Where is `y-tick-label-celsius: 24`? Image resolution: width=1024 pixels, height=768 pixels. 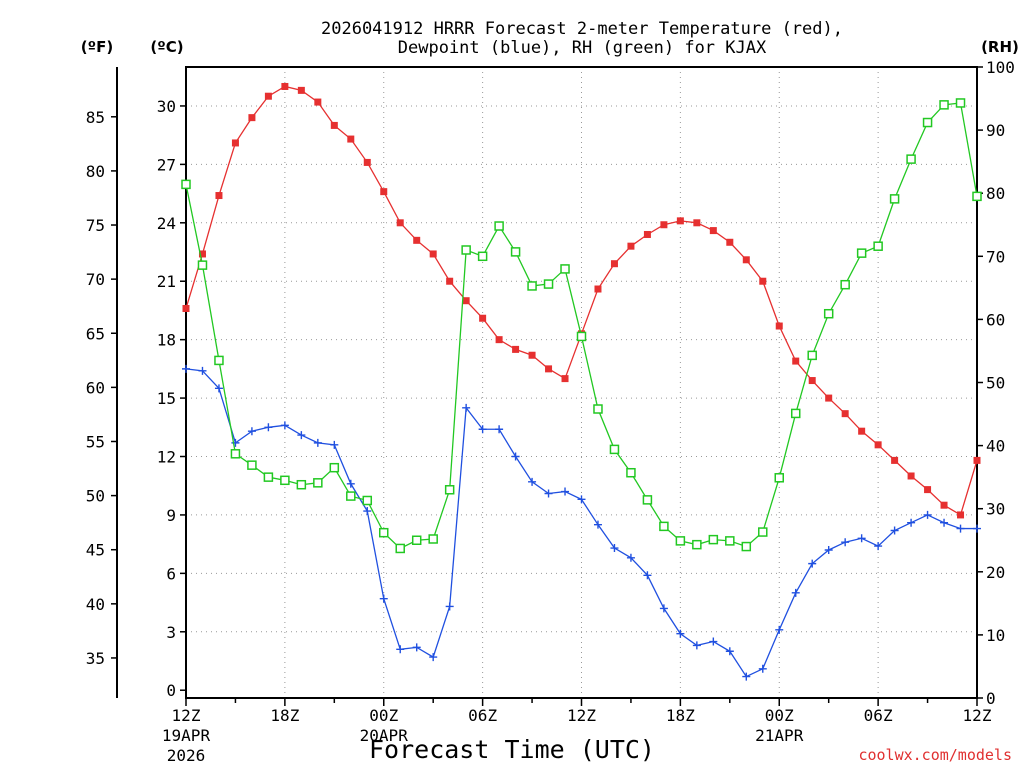
y-tick-label-celsius: 24 is located at coordinates (166, 223).